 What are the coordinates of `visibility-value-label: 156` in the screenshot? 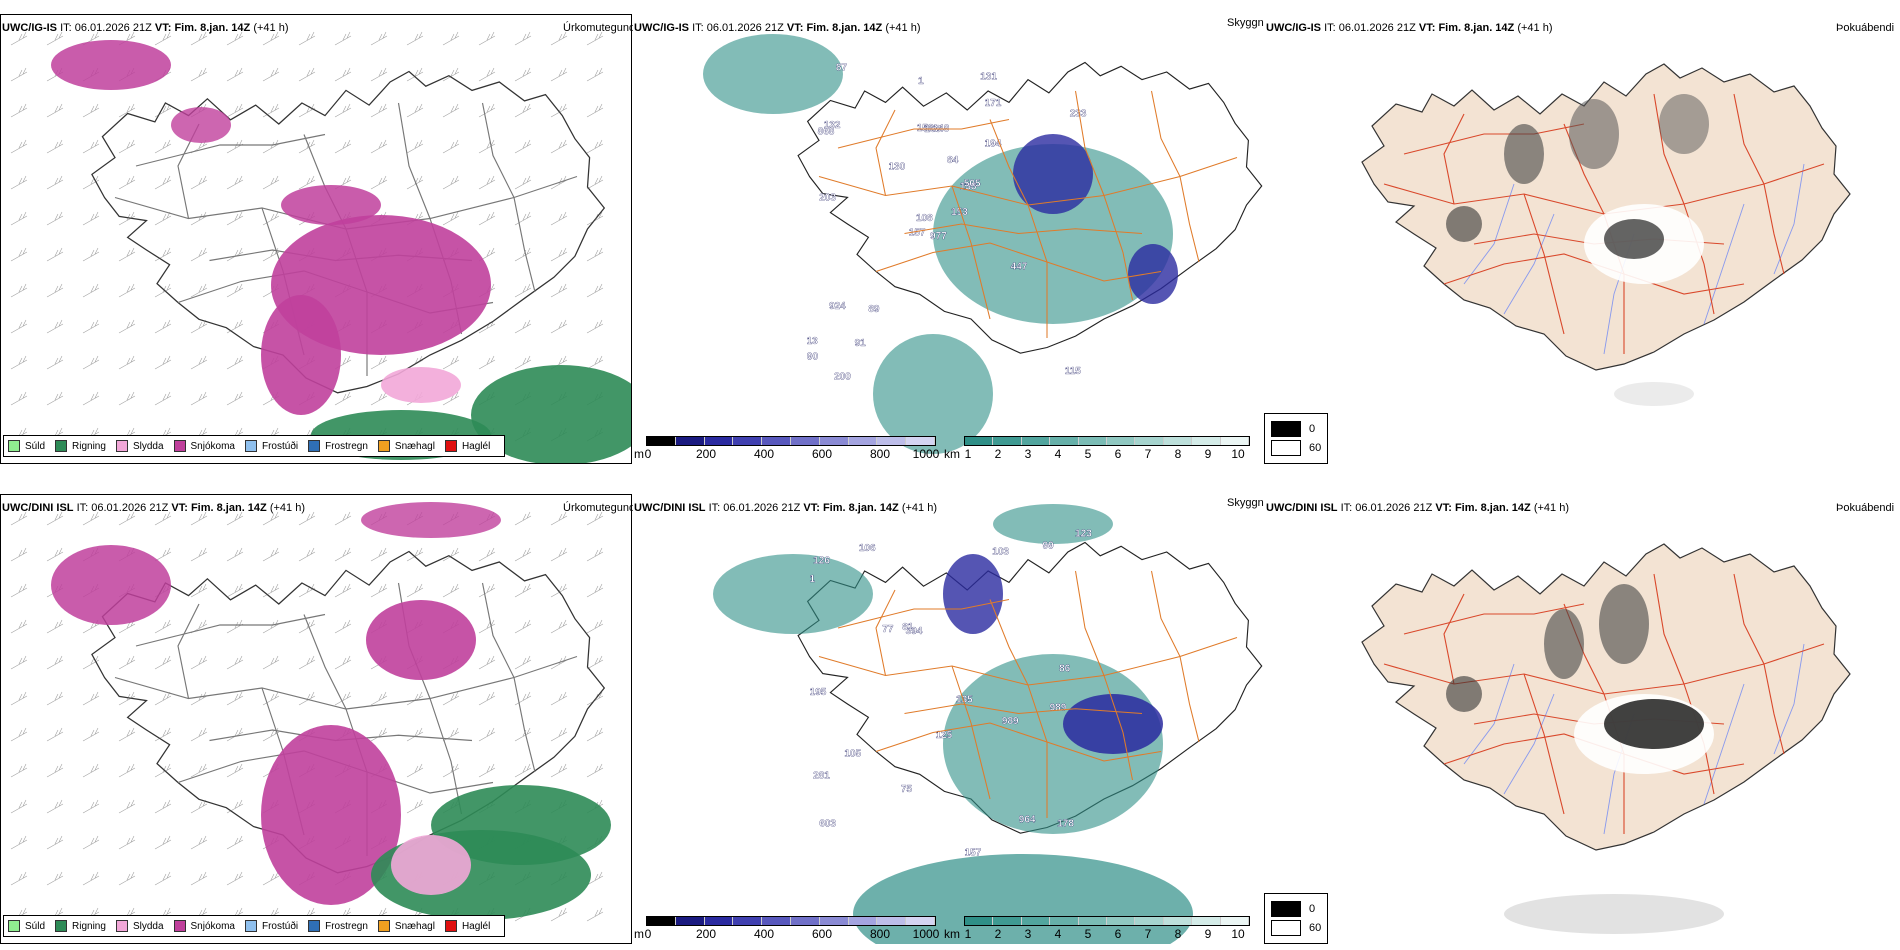 It's located at (925, 128).